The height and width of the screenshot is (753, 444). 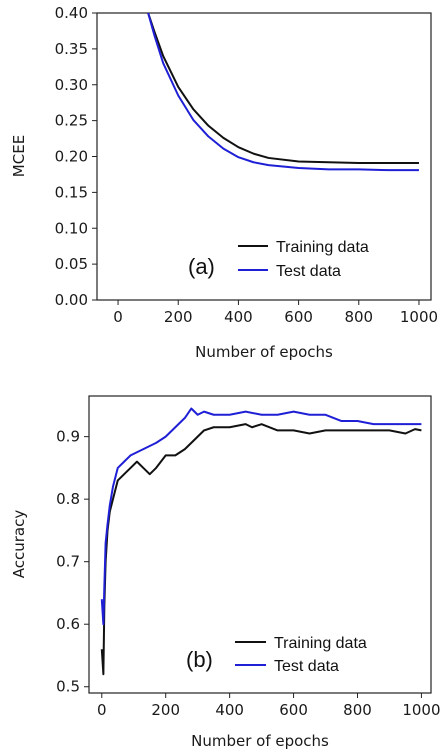 What do you see at coordinates (419, 317) in the screenshot?
I see `panel-a-x-tick-label: 1000` at bounding box center [419, 317].